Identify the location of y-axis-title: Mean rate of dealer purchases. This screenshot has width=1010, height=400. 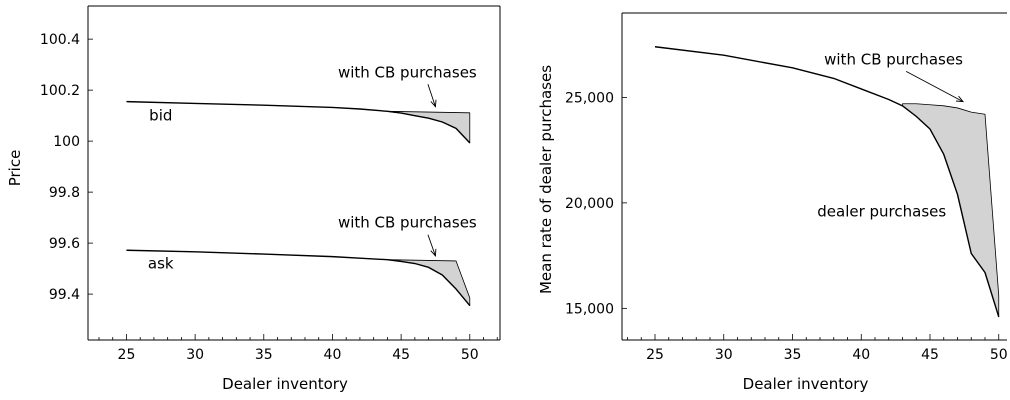
(546, 179).